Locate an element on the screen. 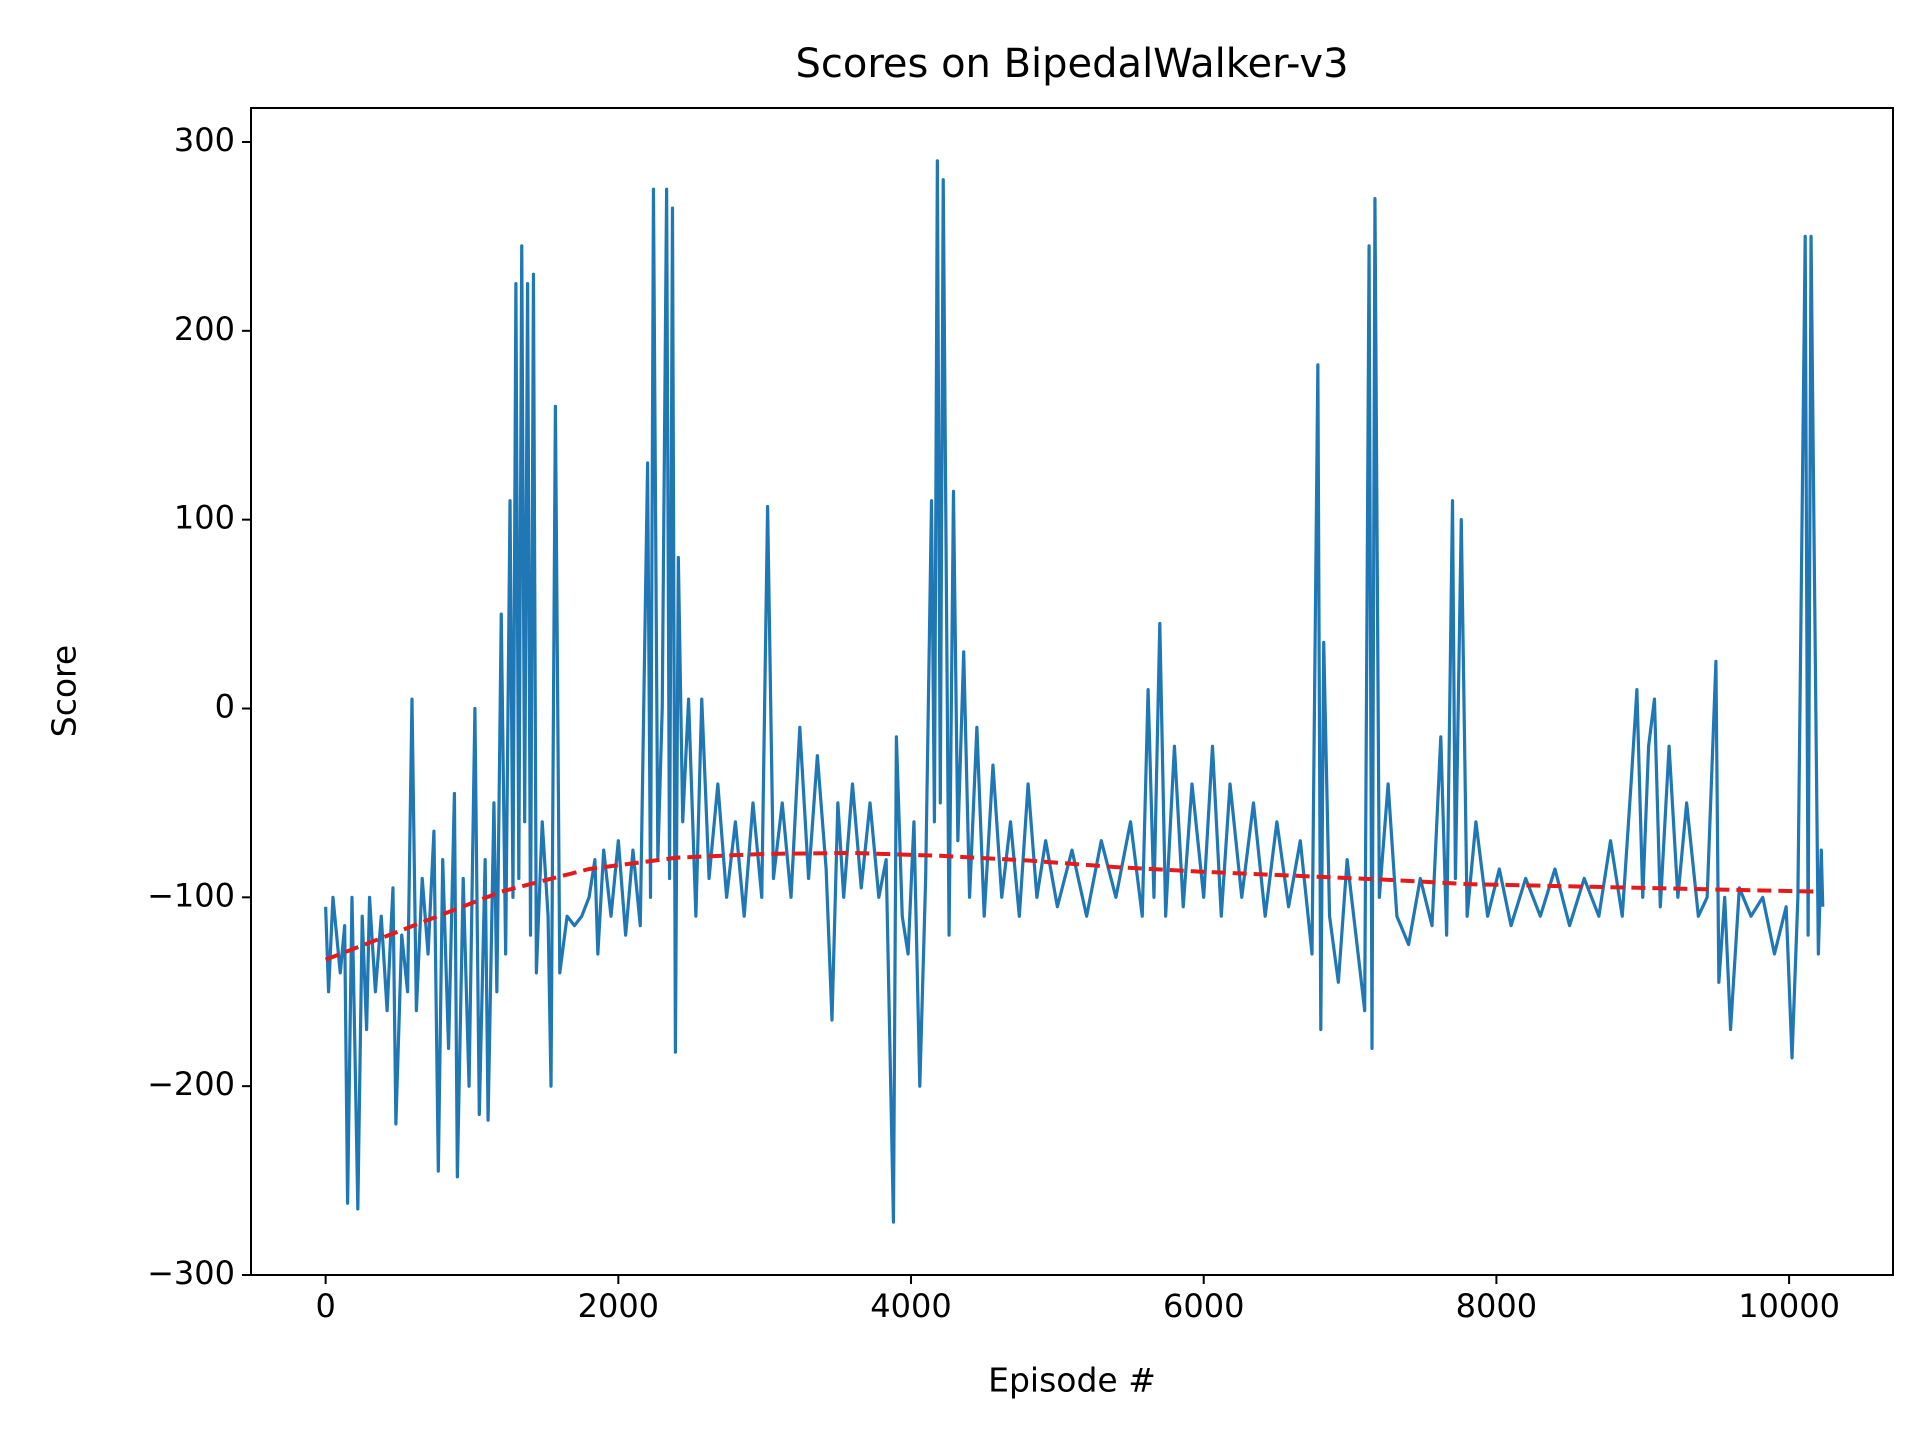  x-tick-label: 0 is located at coordinates (325, 1306).